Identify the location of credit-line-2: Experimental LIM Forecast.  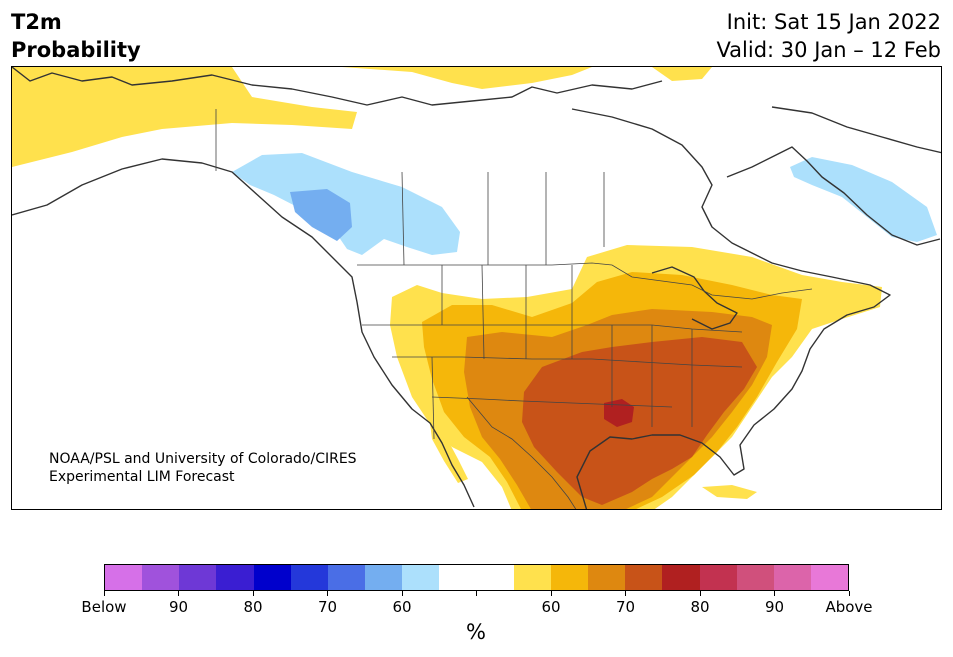
(142, 477).